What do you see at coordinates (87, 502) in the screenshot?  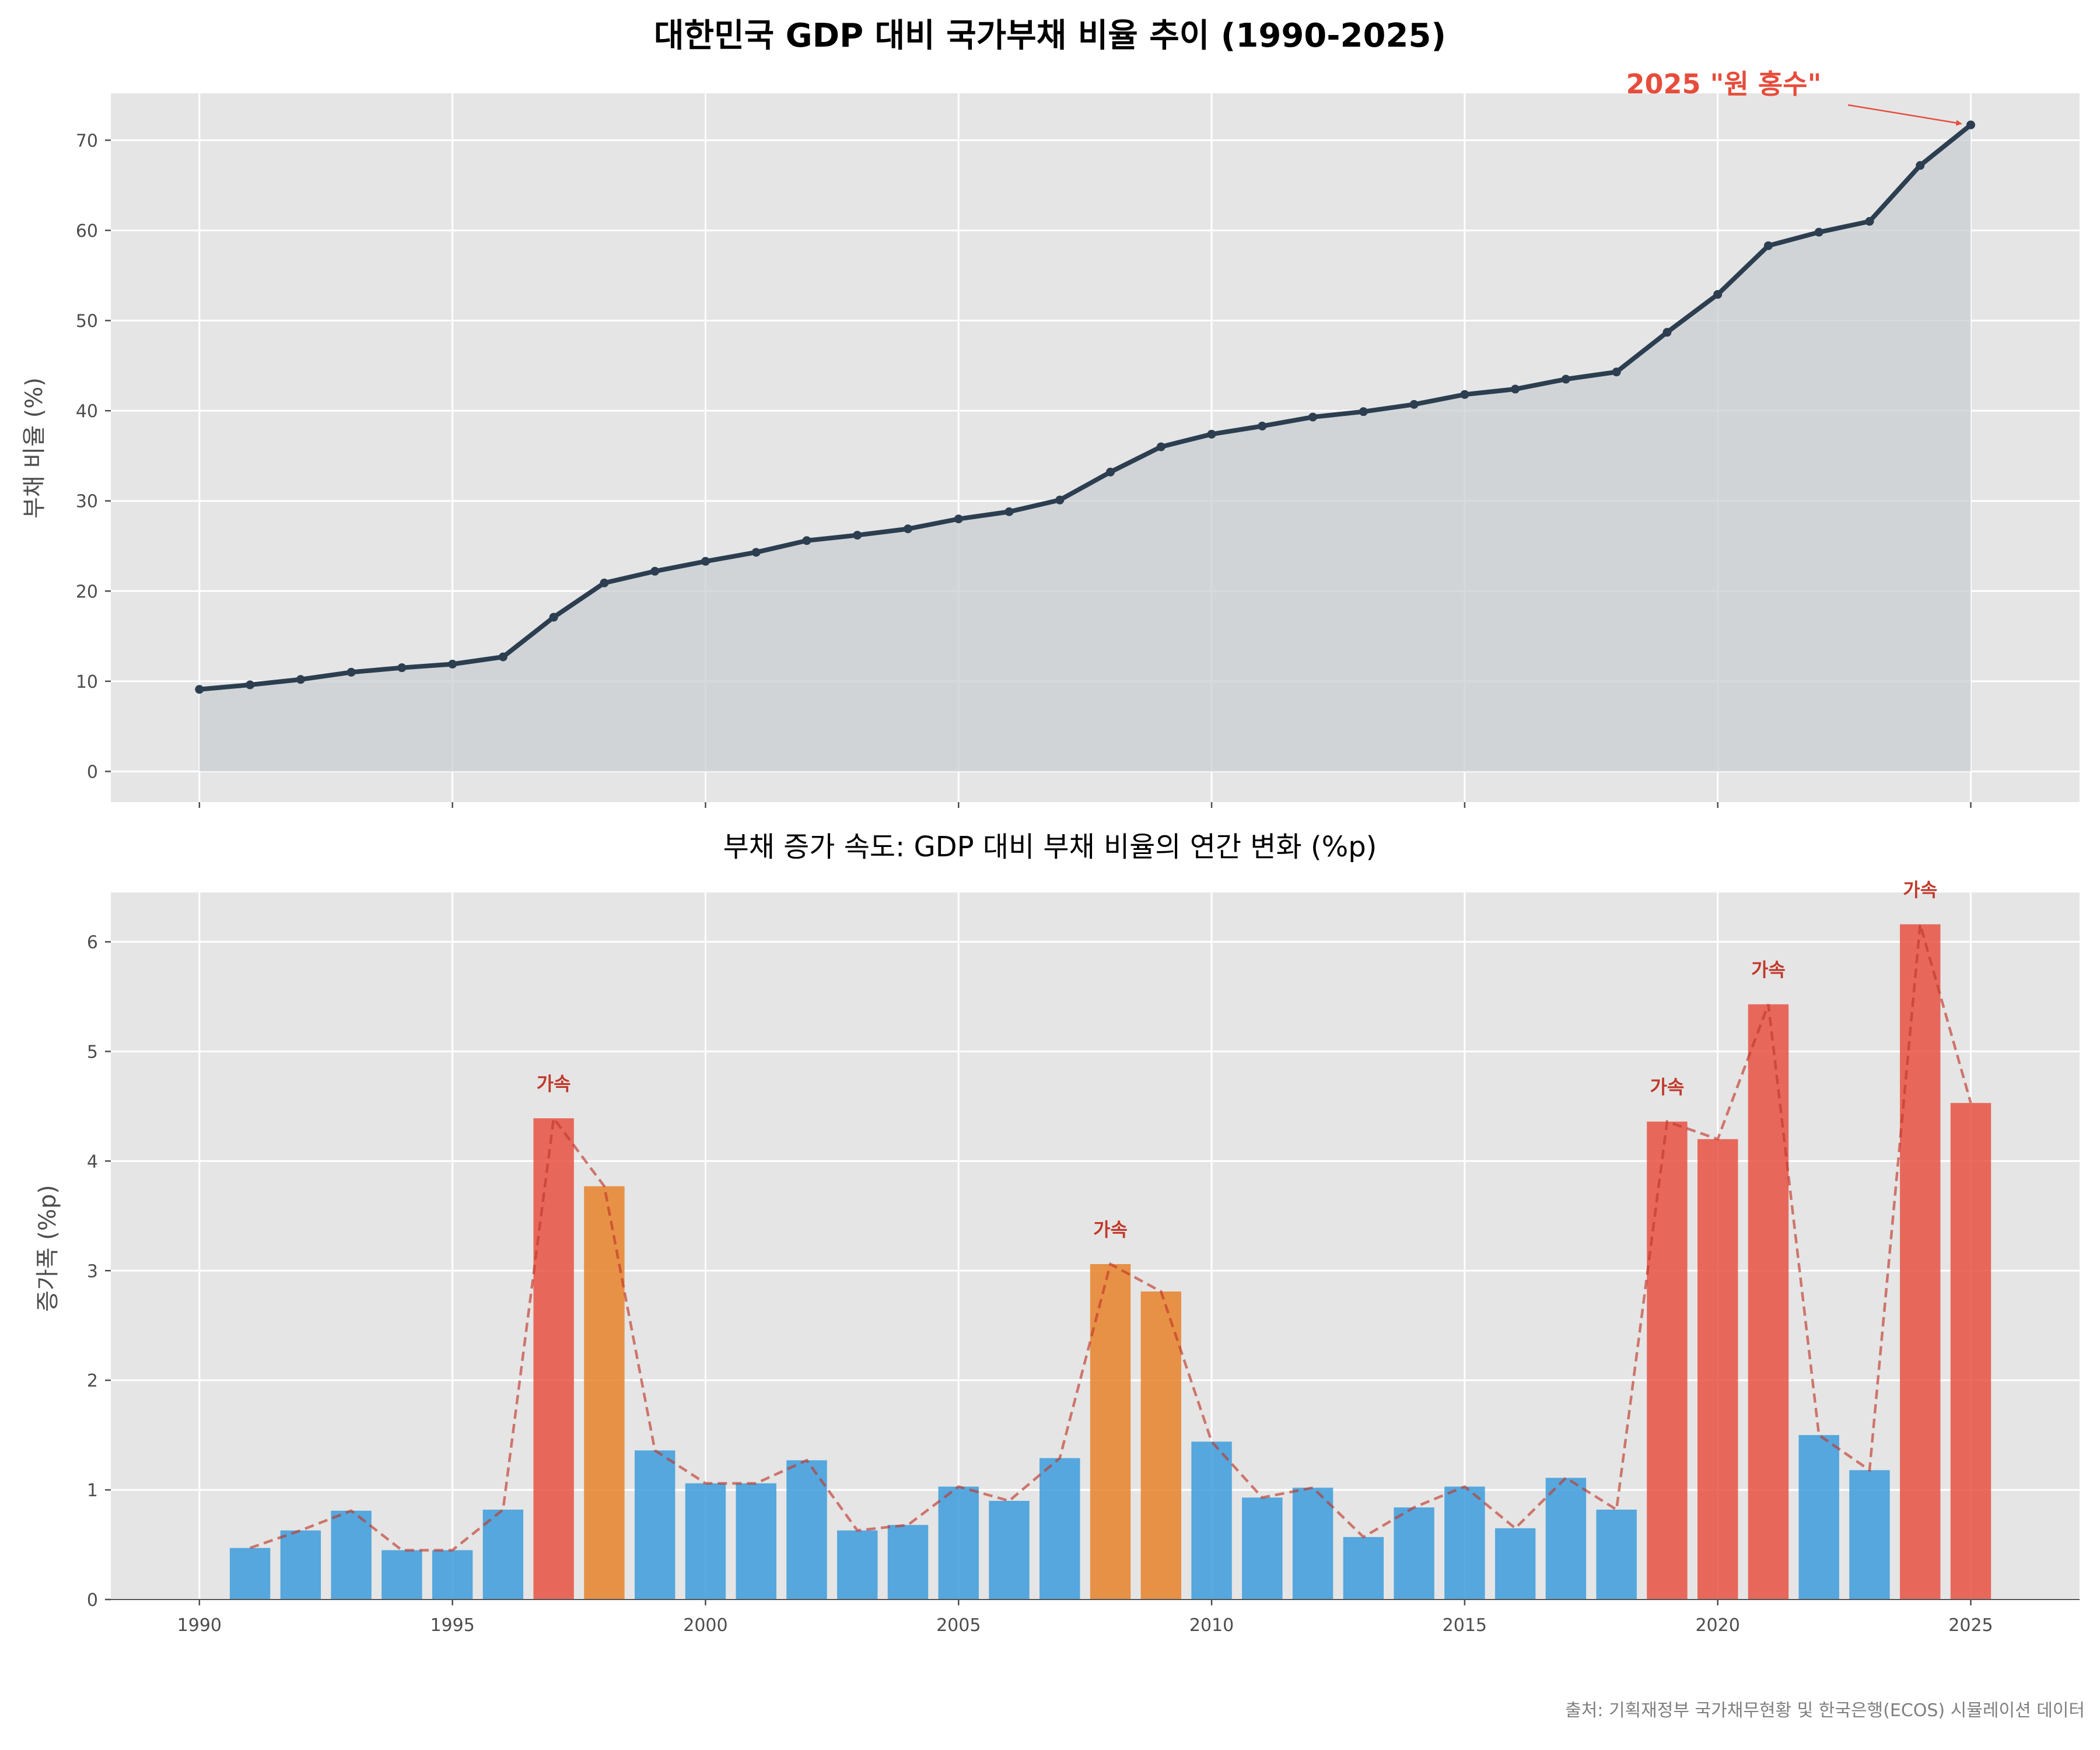 I see `top-y-tick-label: 30` at bounding box center [87, 502].